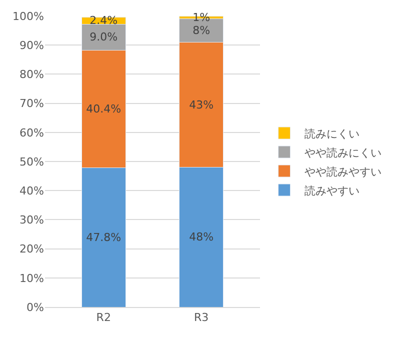 The height and width of the screenshot is (342, 400). What do you see at coordinates (343, 153) in the screenshot?
I see `legend-label: やや読みにくい` at bounding box center [343, 153].